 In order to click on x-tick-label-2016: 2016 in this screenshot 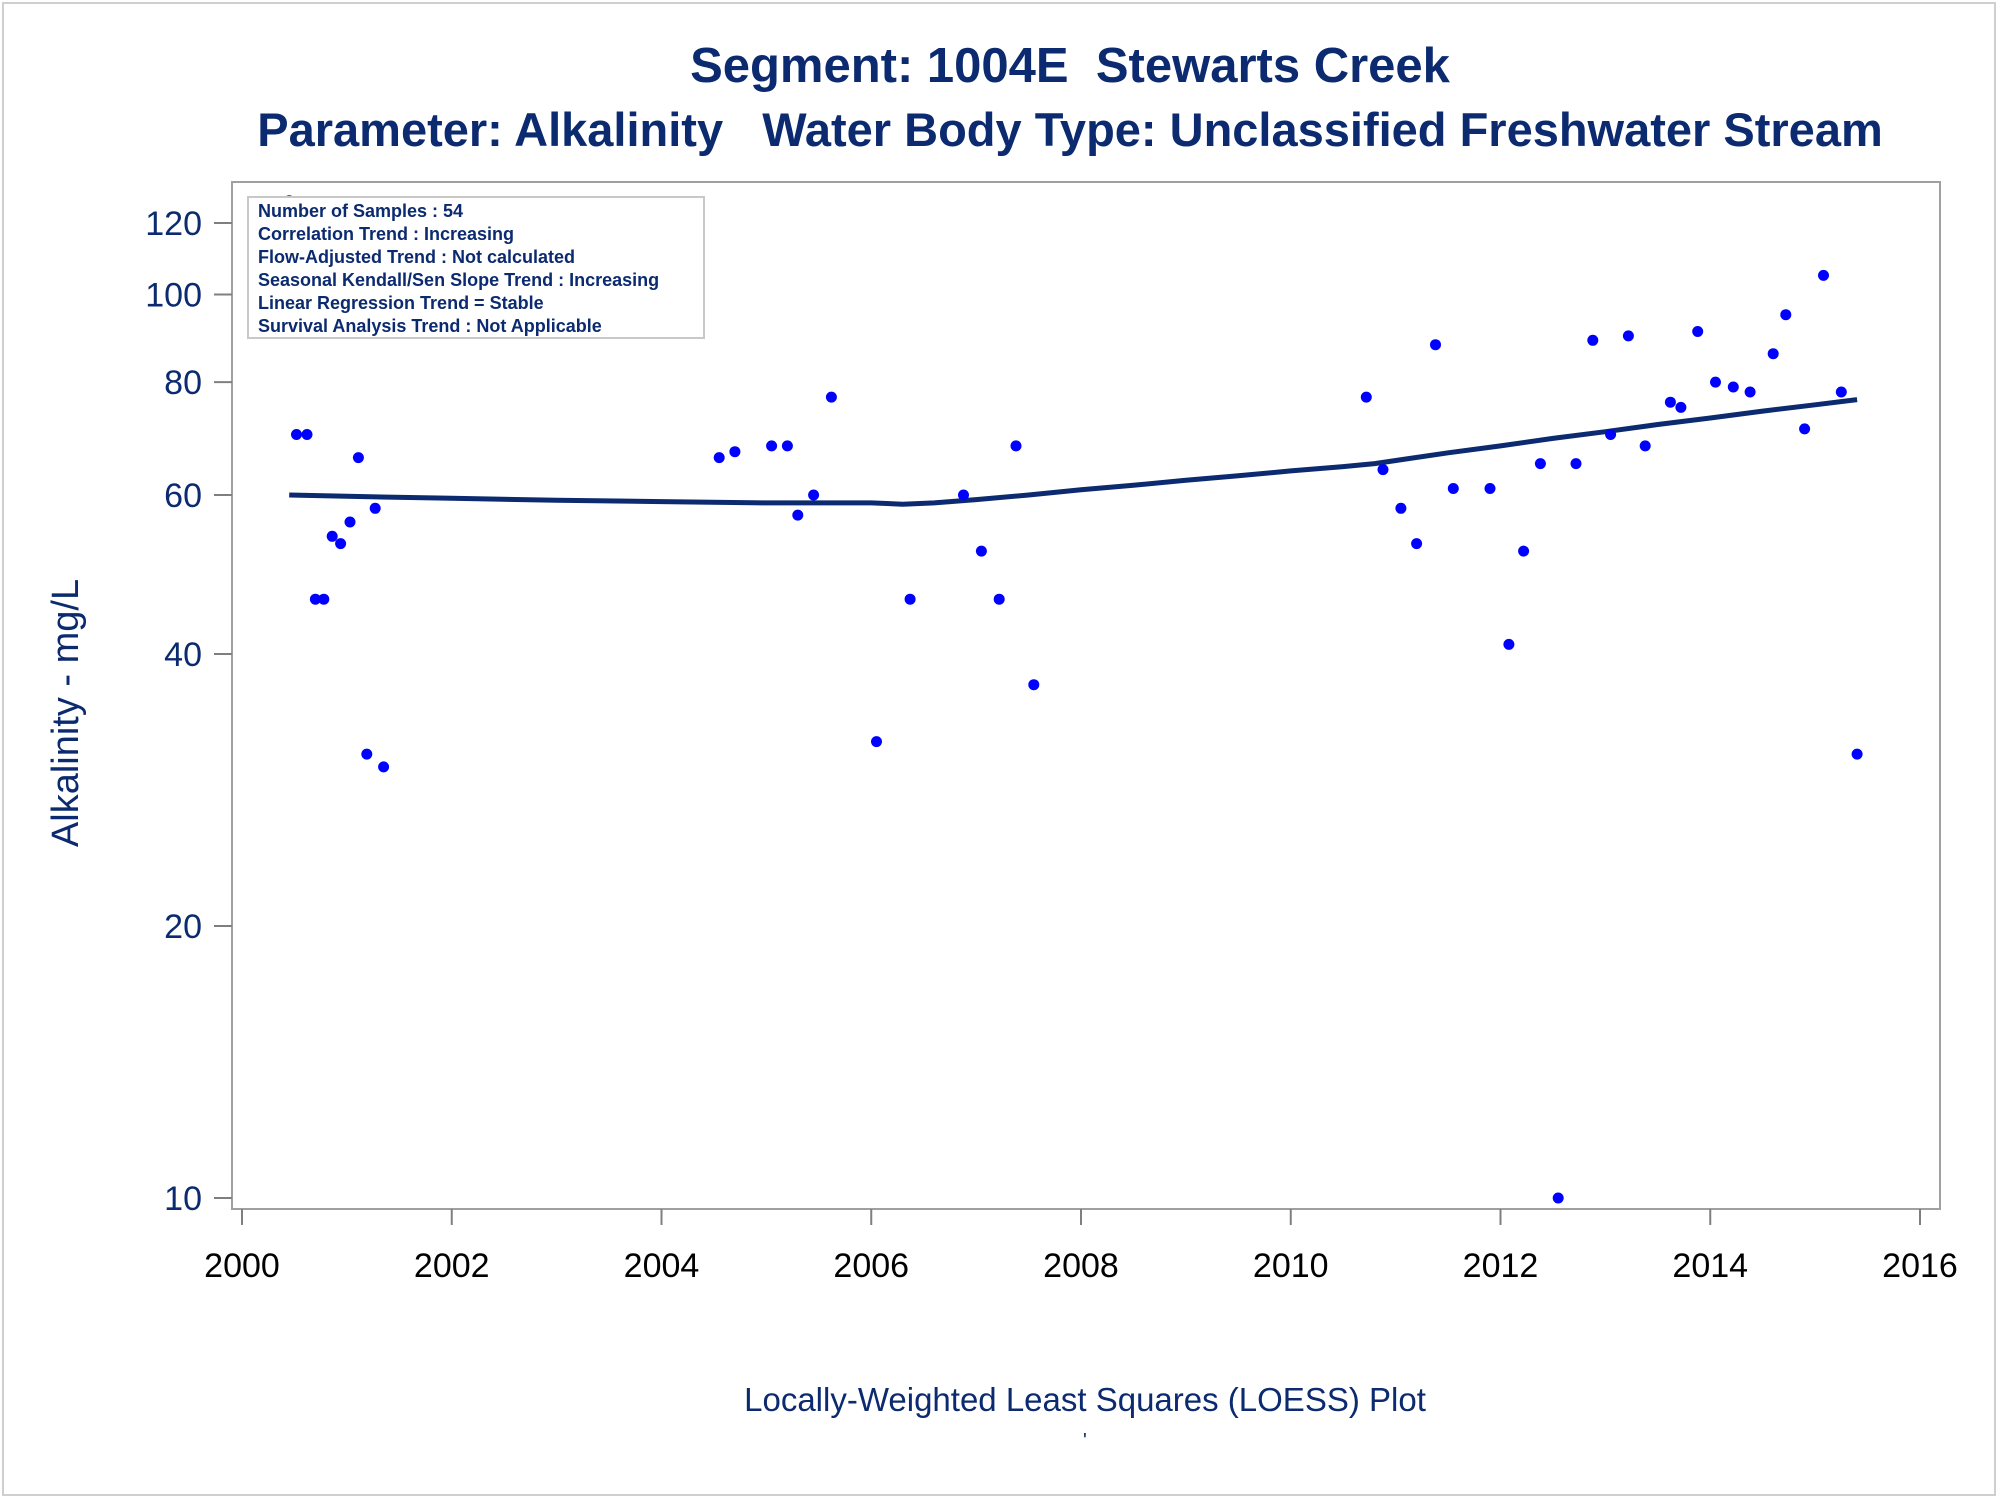, I will do `click(1920, 1266)`.